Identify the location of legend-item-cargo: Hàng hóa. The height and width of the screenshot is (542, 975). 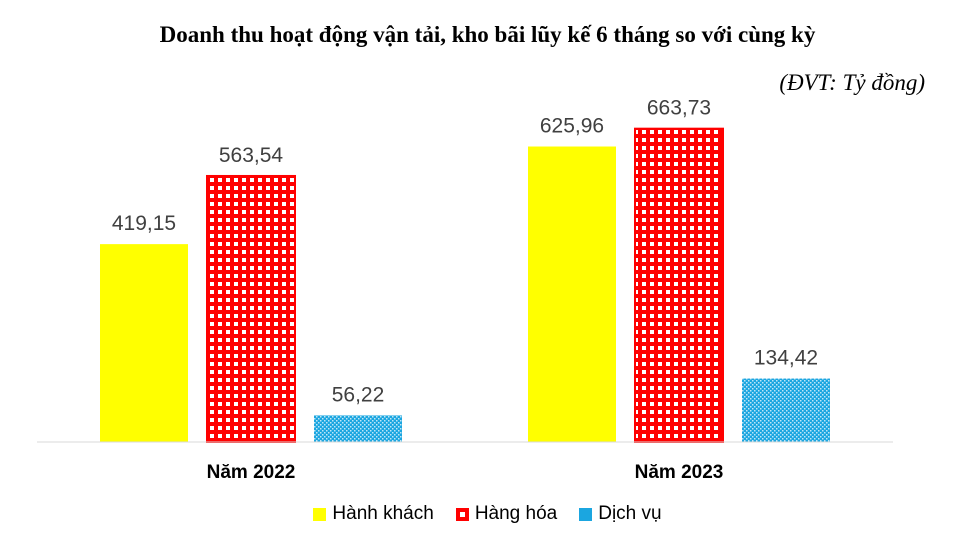
(506, 514).